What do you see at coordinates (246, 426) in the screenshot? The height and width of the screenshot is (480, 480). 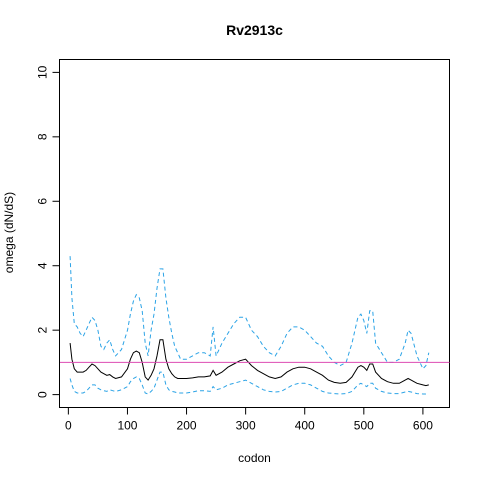 I see `x-tick-label: 300` at bounding box center [246, 426].